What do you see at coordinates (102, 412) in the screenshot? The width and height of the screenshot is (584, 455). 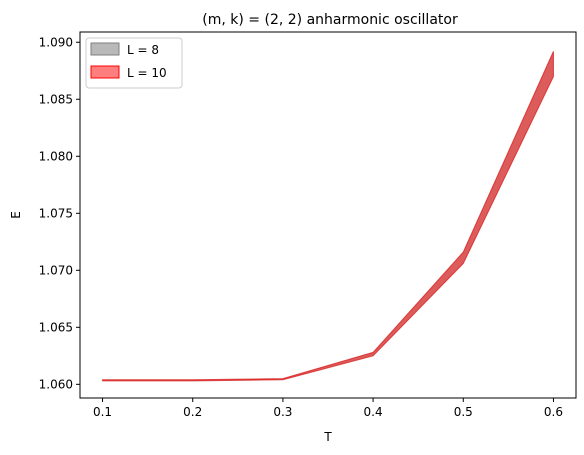 I see `x-tick-label: 0.1` at bounding box center [102, 412].